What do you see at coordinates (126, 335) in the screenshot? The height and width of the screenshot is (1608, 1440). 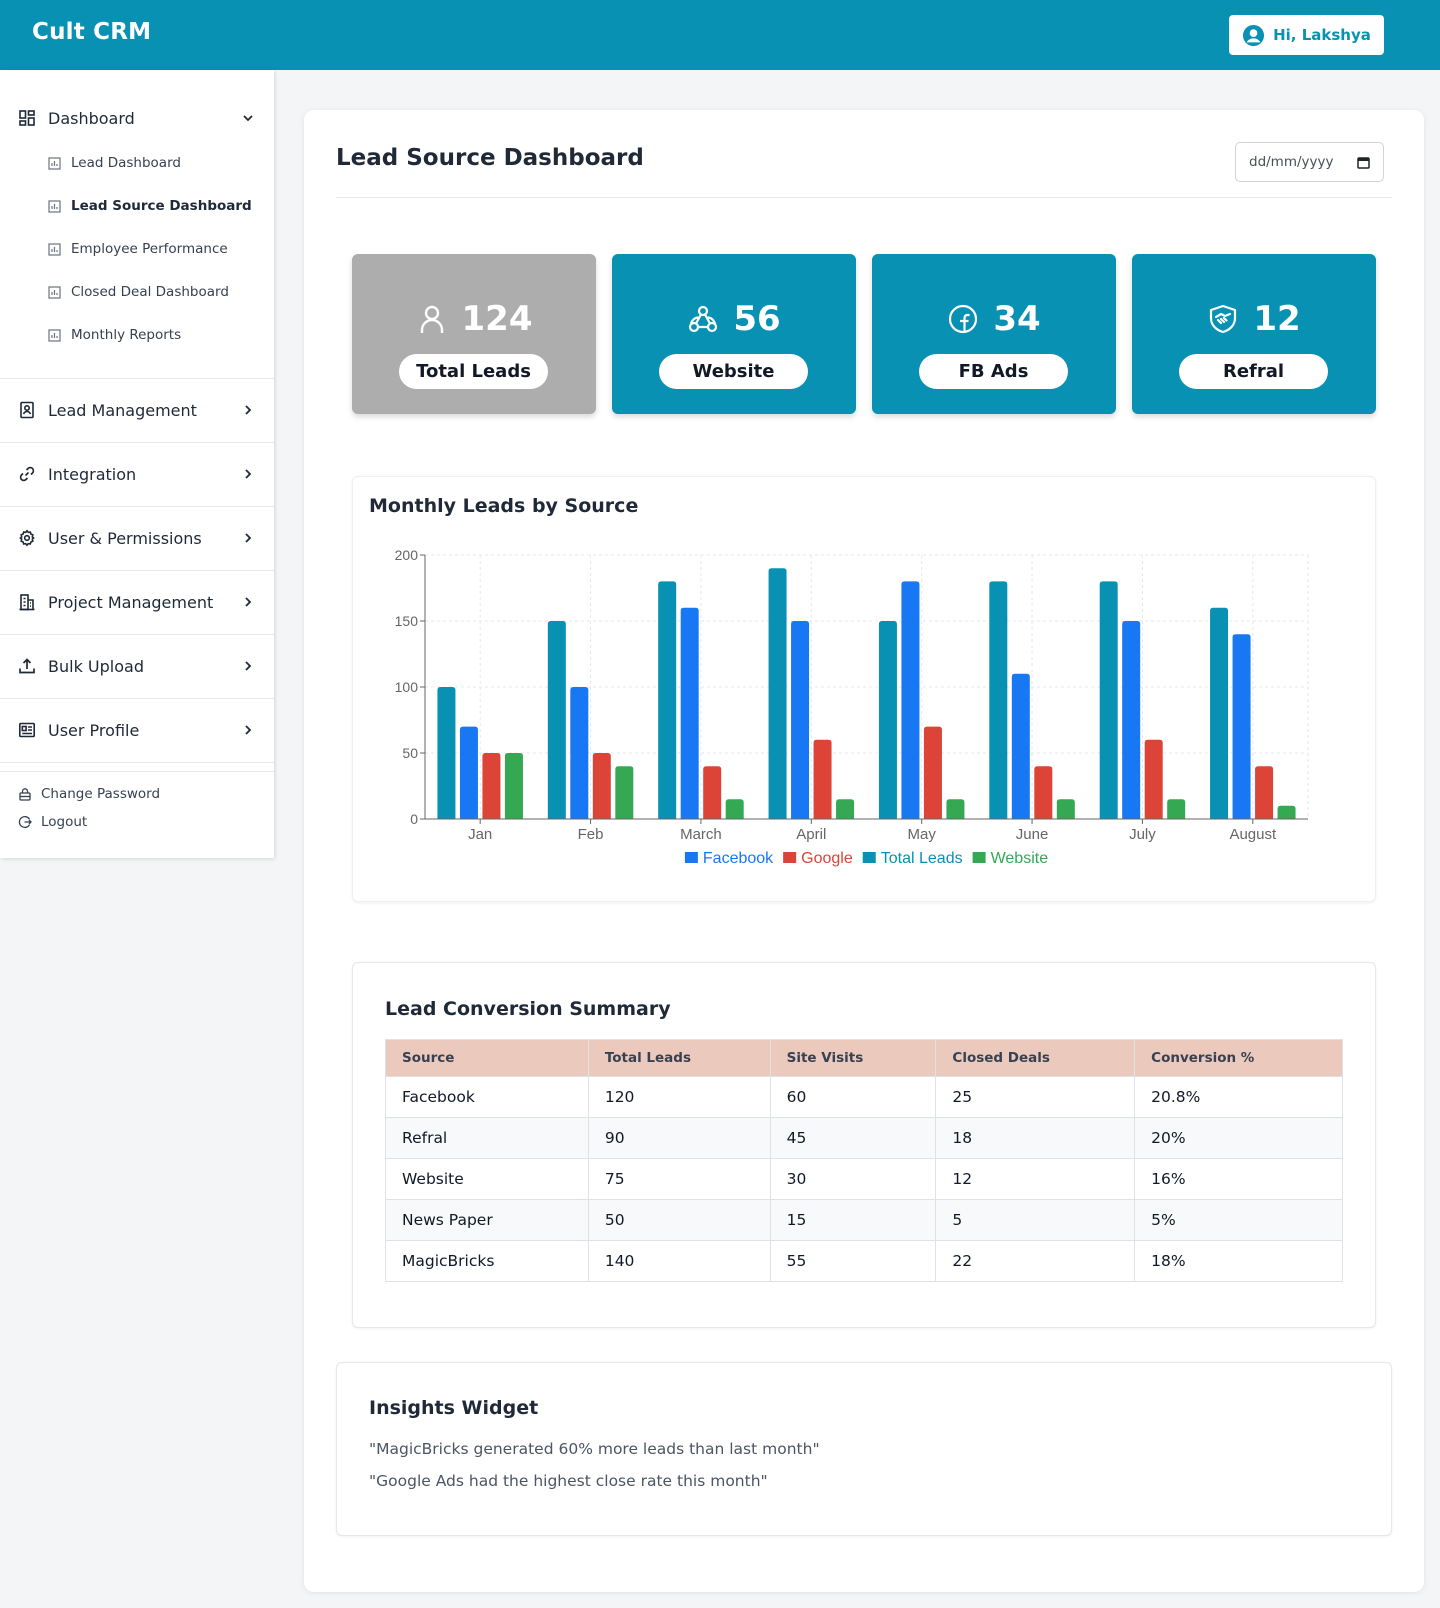 I see `sidebar-subitem-label: Monthly Reports` at bounding box center [126, 335].